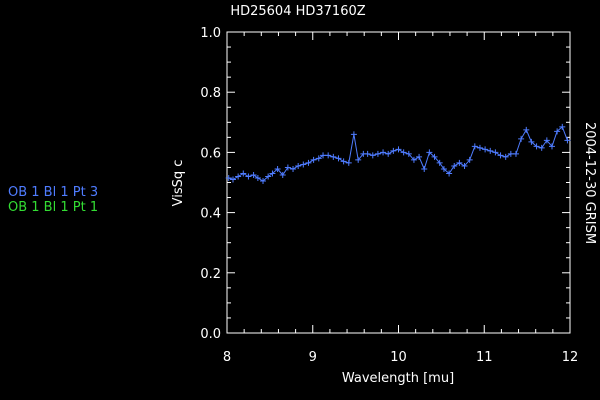  What do you see at coordinates (484, 357) in the screenshot?
I see `x-tick-label: 11` at bounding box center [484, 357].